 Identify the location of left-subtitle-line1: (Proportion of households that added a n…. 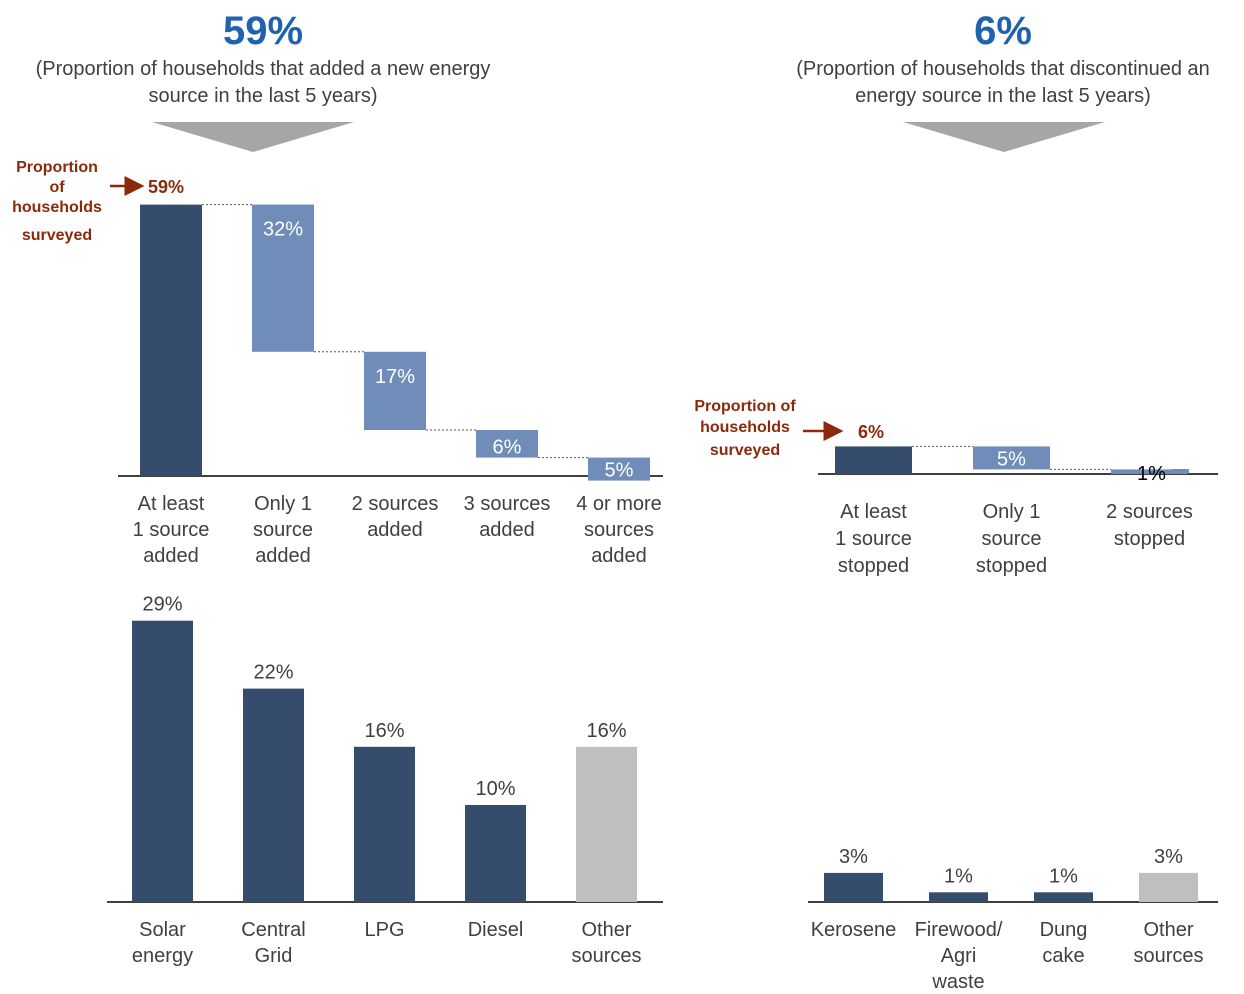
(263, 69).